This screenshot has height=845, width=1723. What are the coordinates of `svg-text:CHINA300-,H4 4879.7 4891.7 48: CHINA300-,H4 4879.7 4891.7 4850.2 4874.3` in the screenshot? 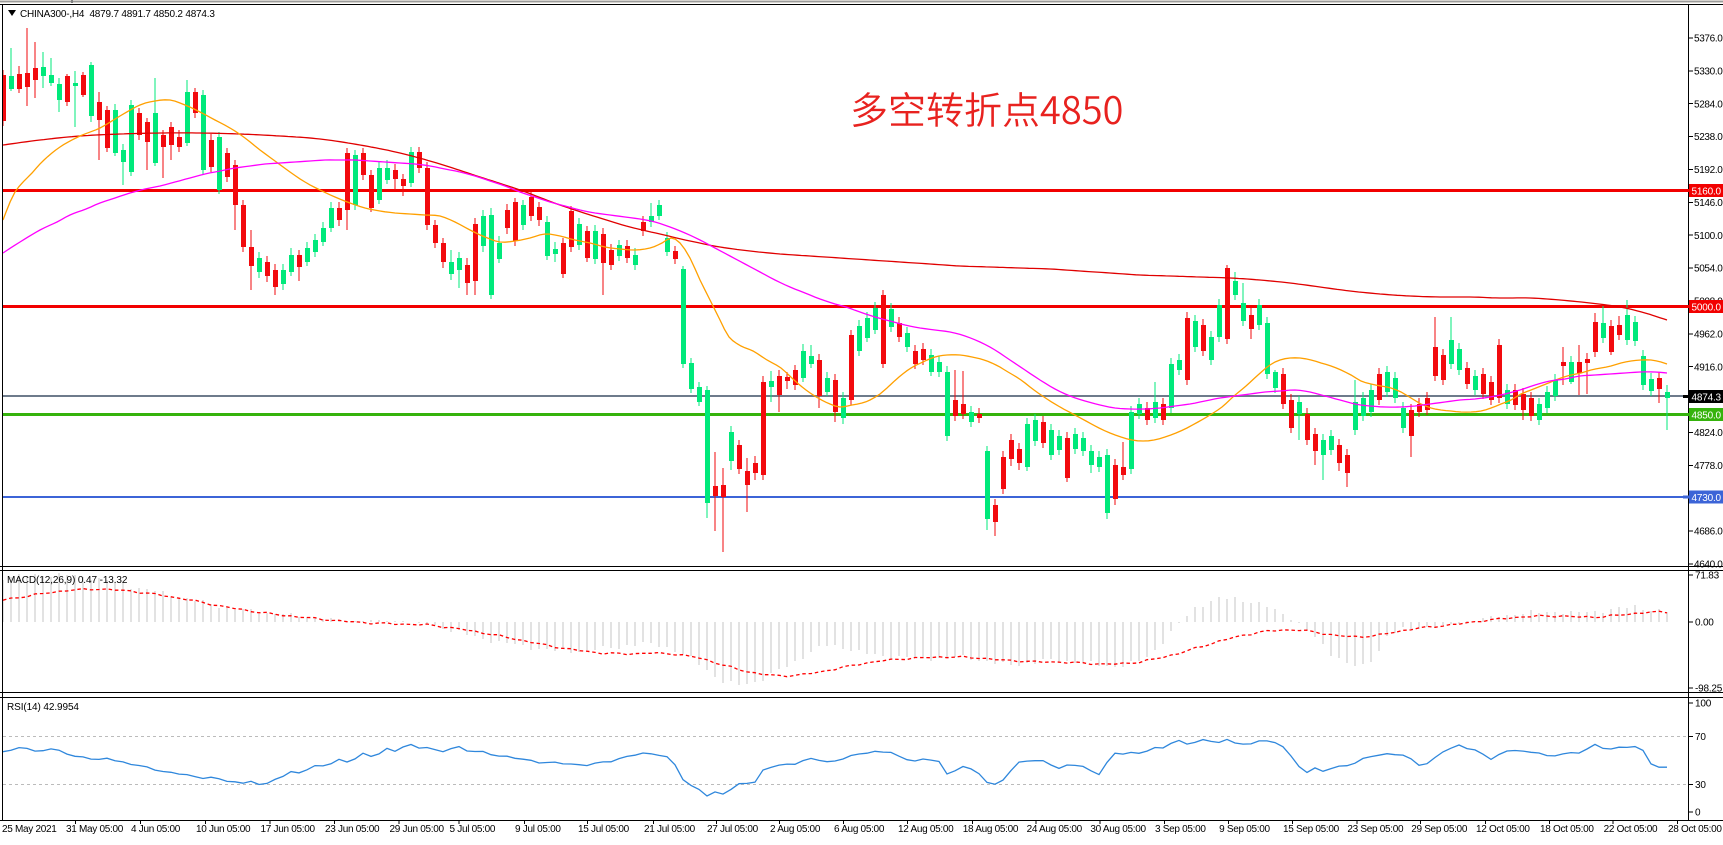 It's located at (117, 14).